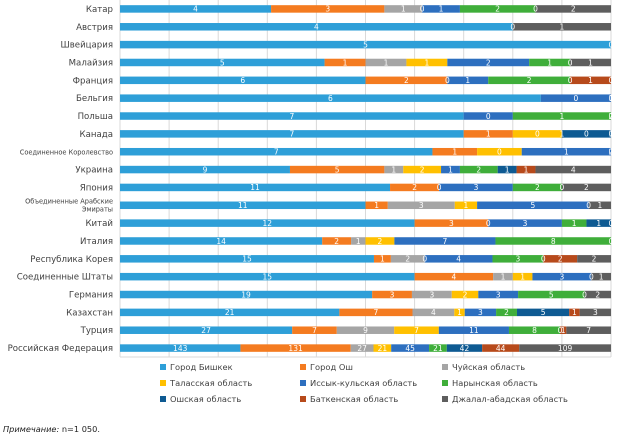 The image size is (627, 444). What do you see at coordinates (201, 367) in the screenshot?
I see `legend-label: Город Бишкек` at bounding box center [201, 367].